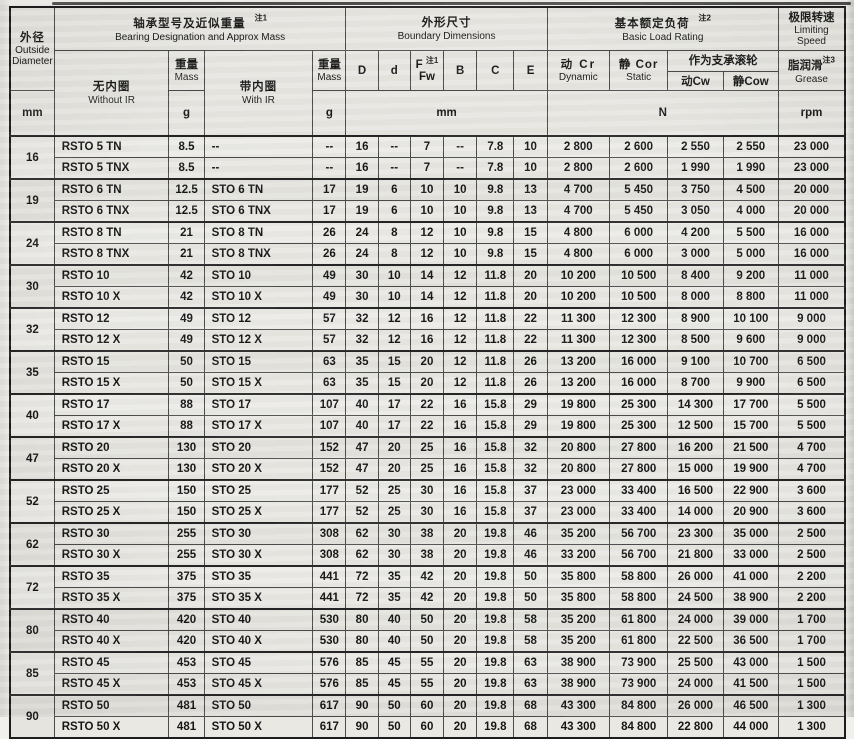 This screenshot has height=739, width=854. What do you see at coordinates (111, 555) in the screenshot?
I see `designation-without-ir: RSTO 30 X` at bounding box center [111, 555].